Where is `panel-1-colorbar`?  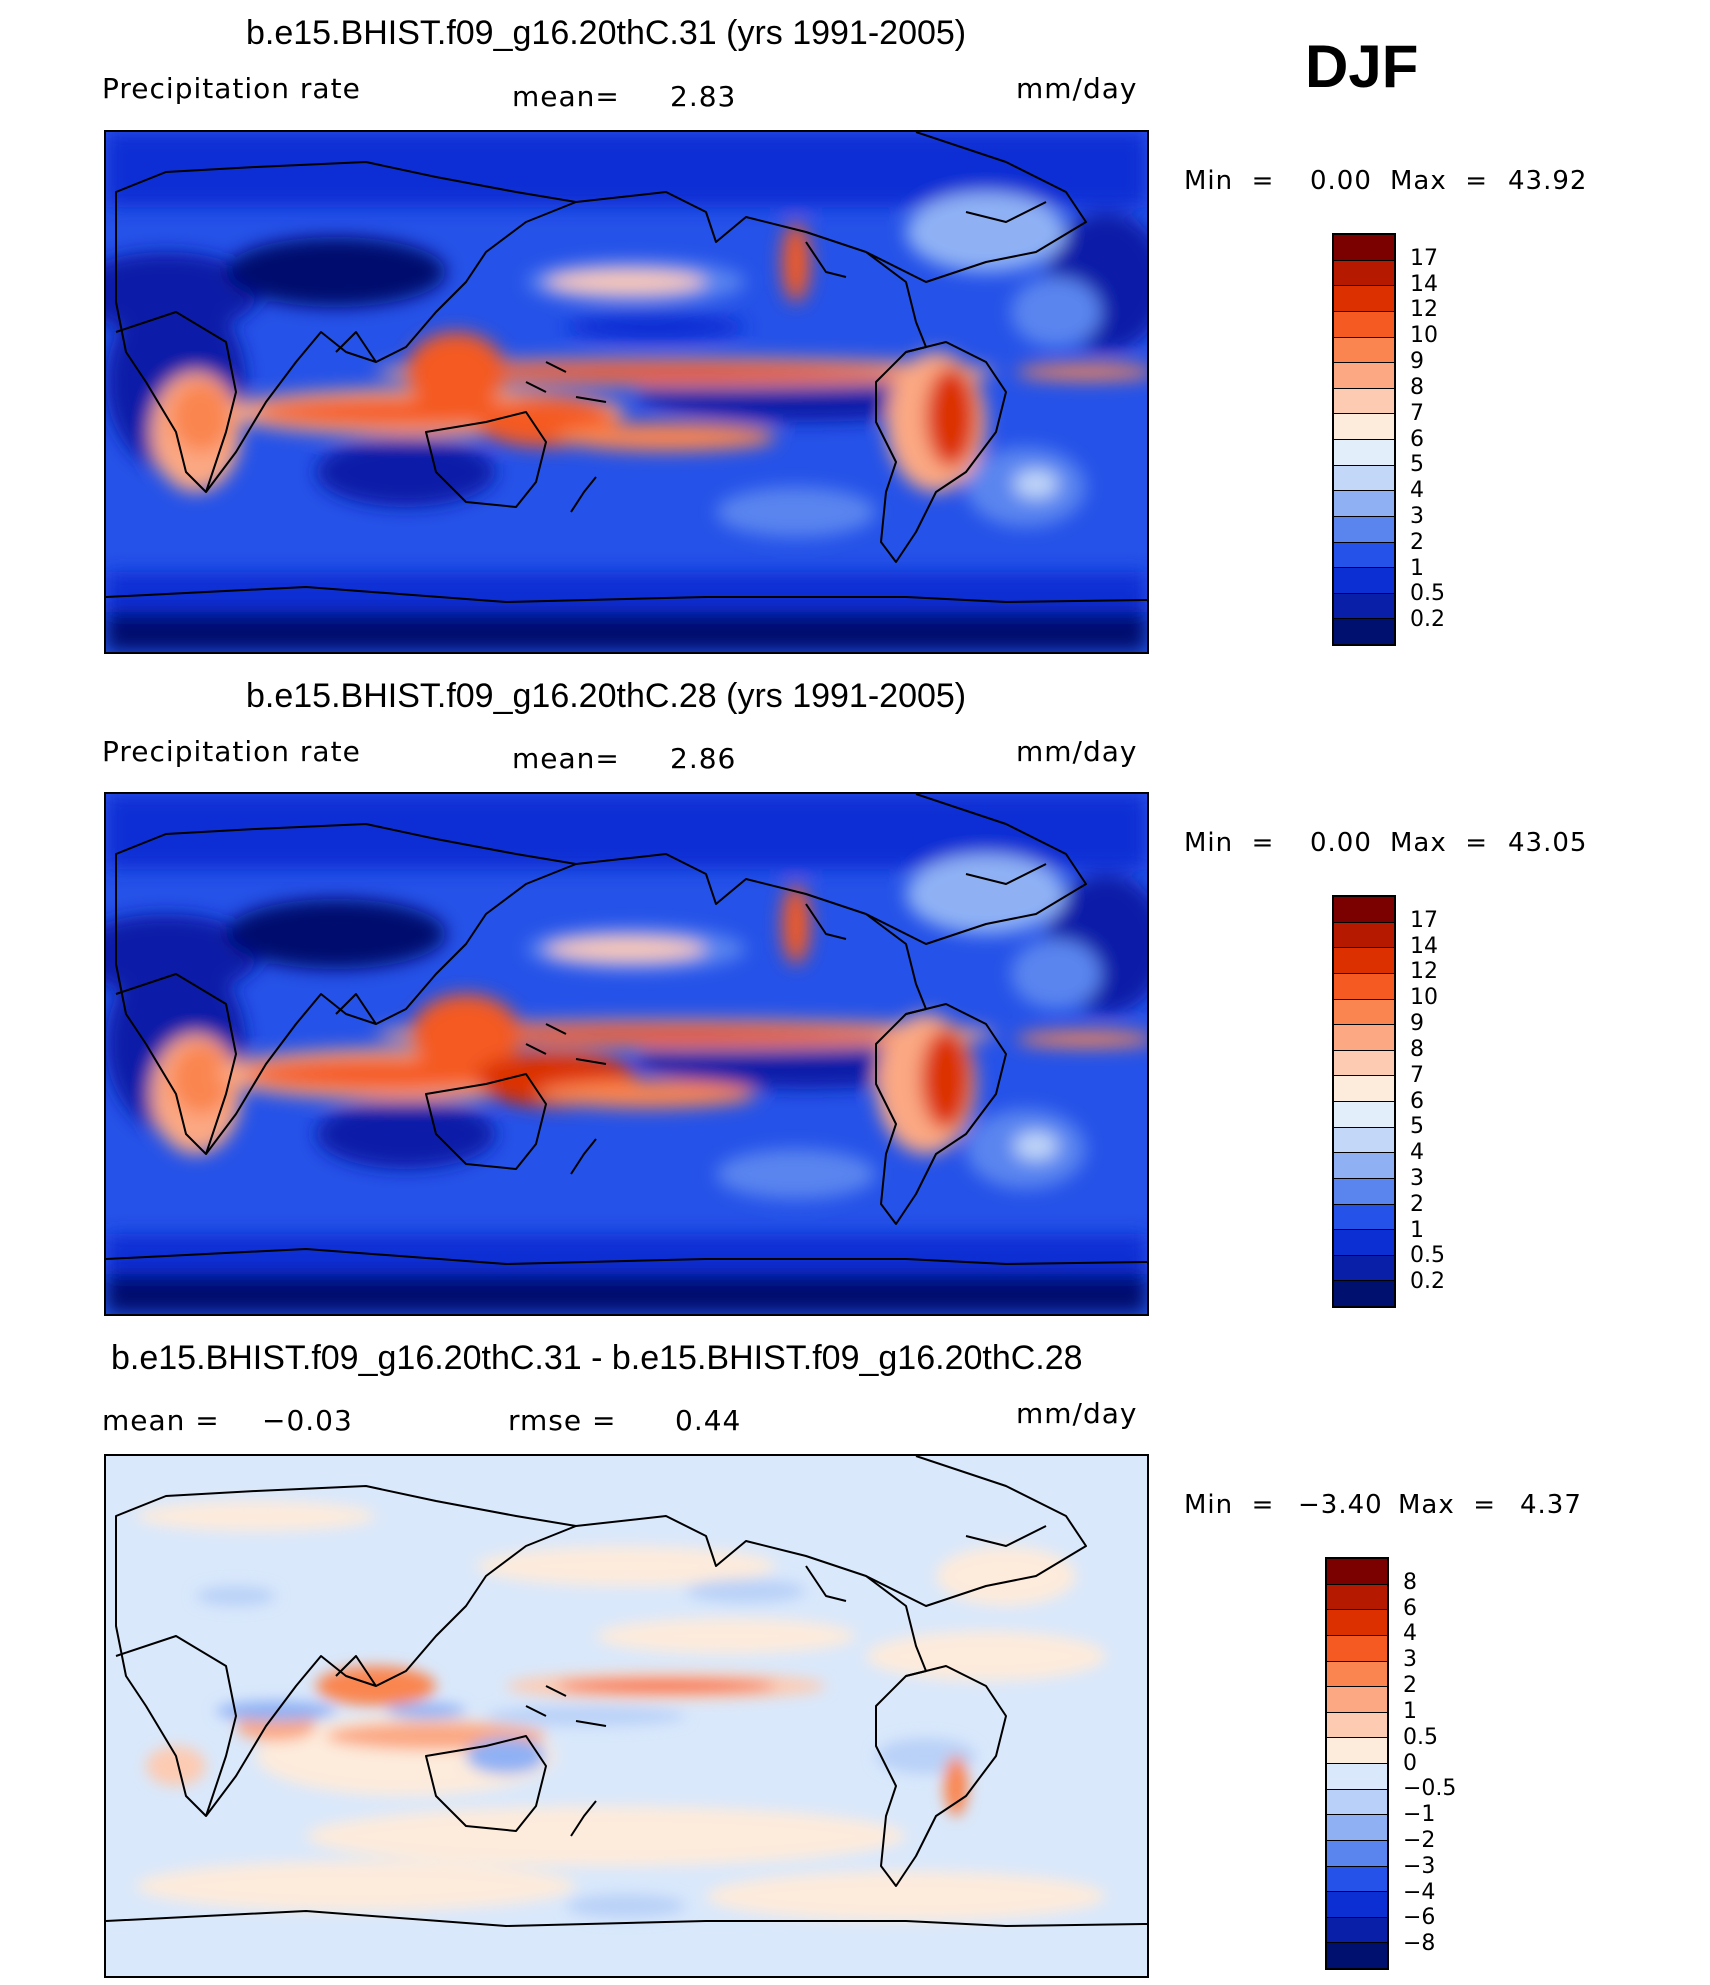
panel-1-colorbar is located at coordinates (1364, 439).